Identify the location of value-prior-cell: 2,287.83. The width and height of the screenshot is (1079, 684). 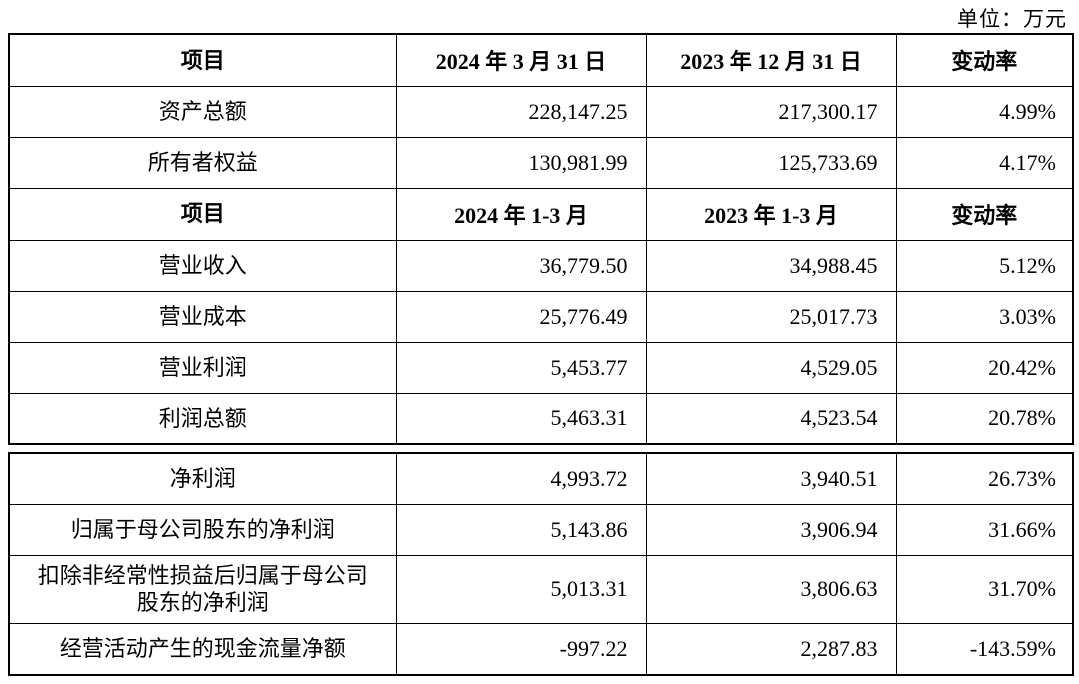
(771, 649).